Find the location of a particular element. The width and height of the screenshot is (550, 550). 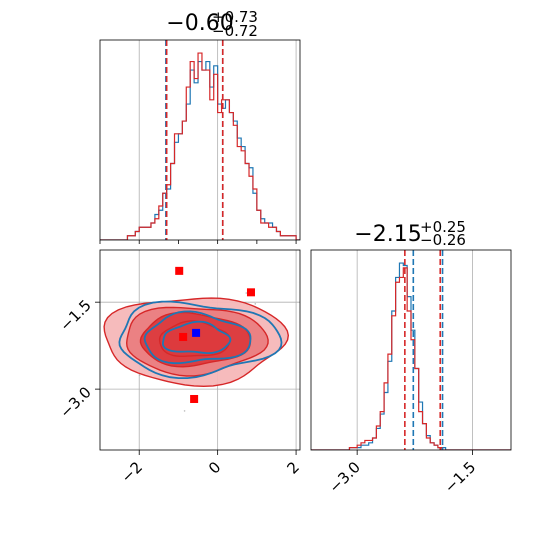

panel-right-marks is located at coordinates (411, 350).